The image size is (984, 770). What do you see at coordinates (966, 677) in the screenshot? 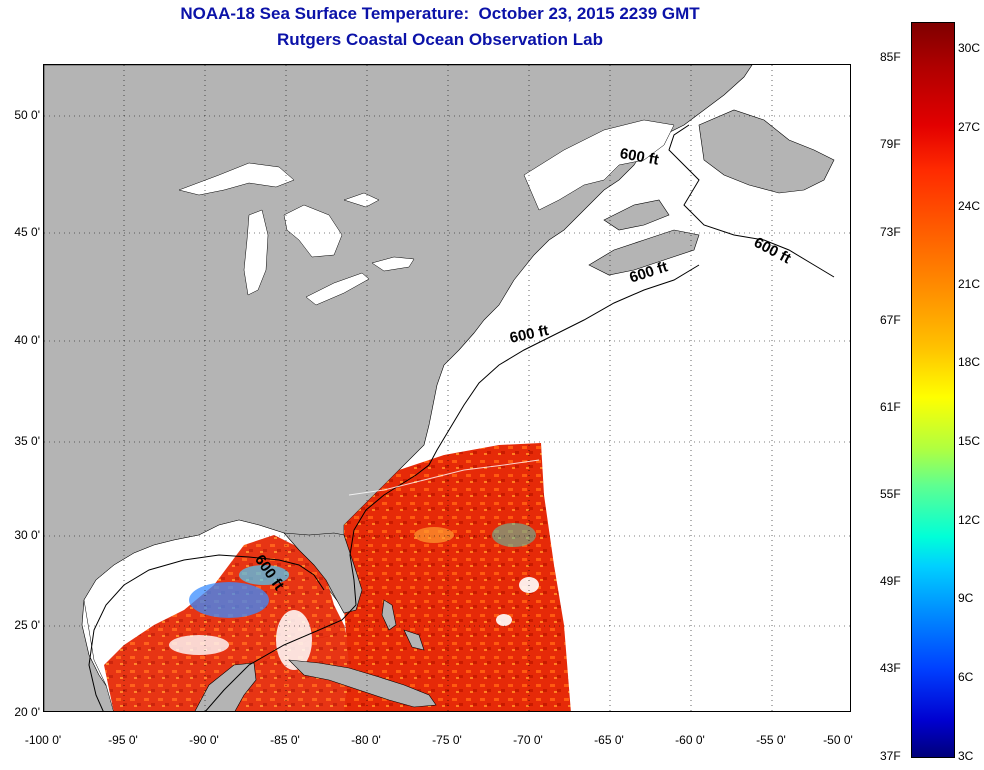
I see `colorbar-c-label: 6C` at bounding box center [966, 677].